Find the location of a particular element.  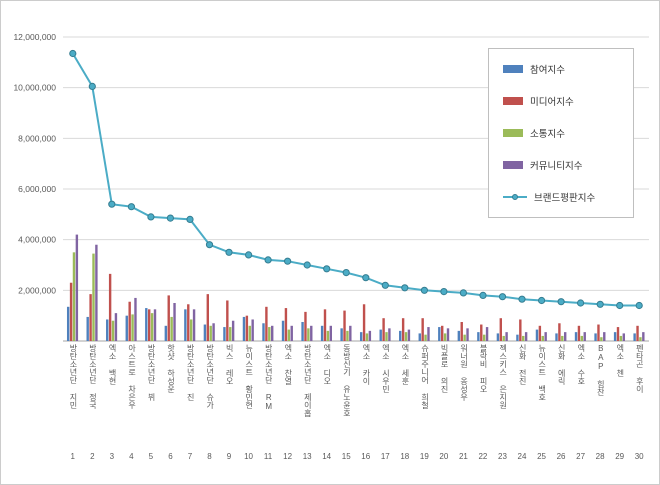

rank-label: 29 is located at coordinates (620, 456).